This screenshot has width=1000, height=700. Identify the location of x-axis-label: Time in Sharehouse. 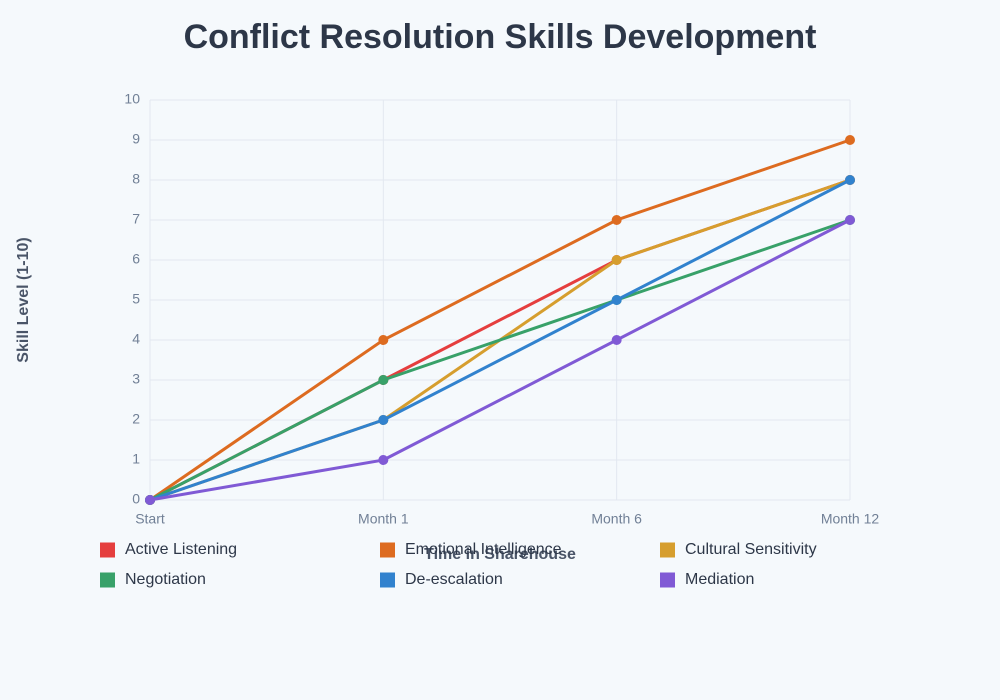
(500, 554).